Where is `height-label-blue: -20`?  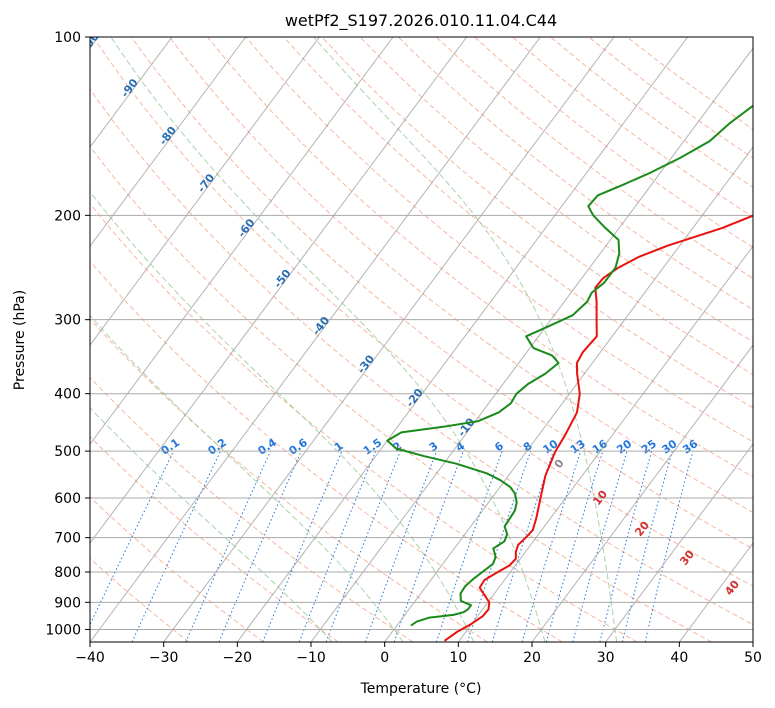
height-label-blue: -20 is located at coordinates (414, 398).